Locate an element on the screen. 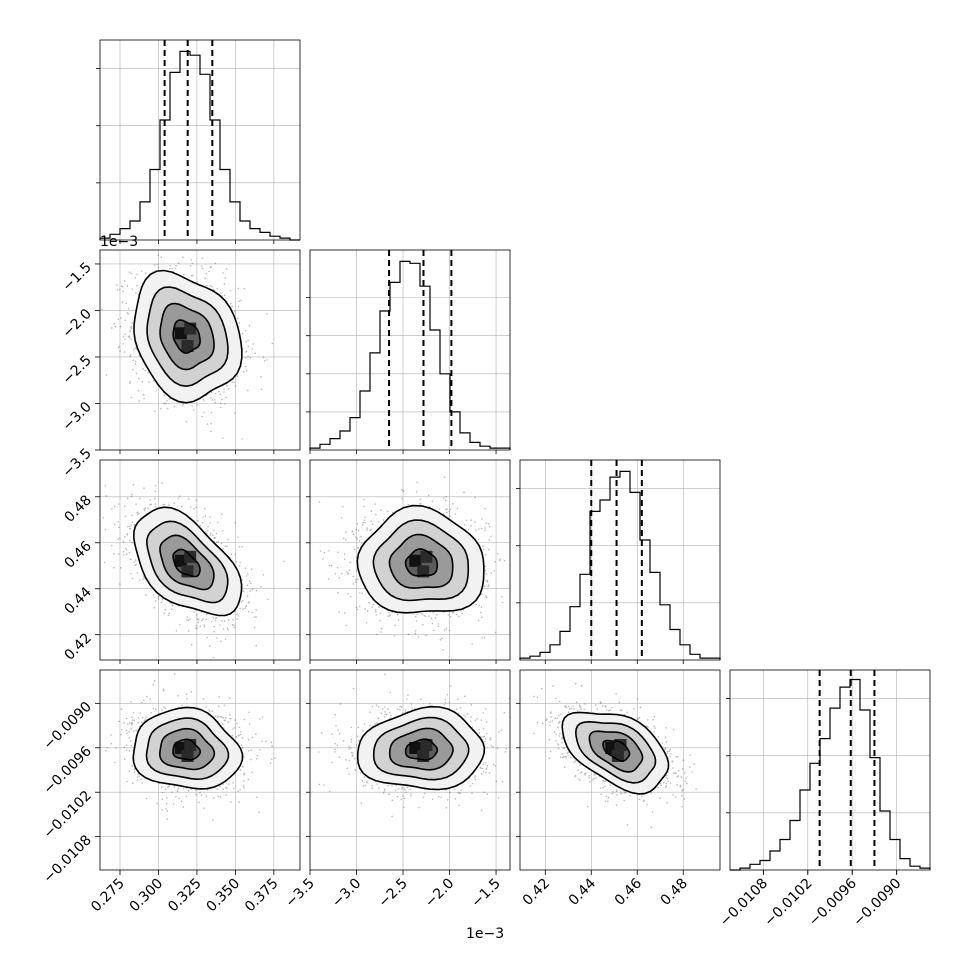 The width and height of the screenshot is (970, 970). x-tick-label: −0.0108 is located at coordinates (744, 903).